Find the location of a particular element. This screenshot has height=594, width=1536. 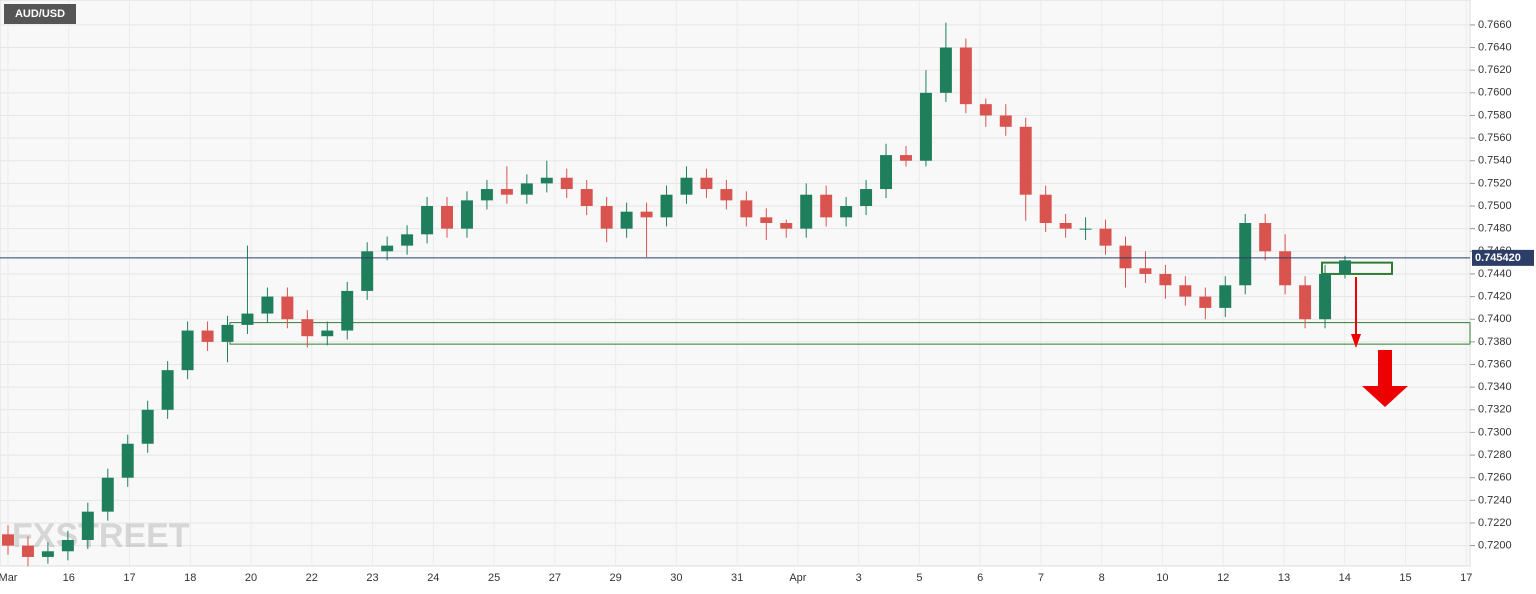

y-tick-label: 0.7560 is located at coordinates (1495, 138).